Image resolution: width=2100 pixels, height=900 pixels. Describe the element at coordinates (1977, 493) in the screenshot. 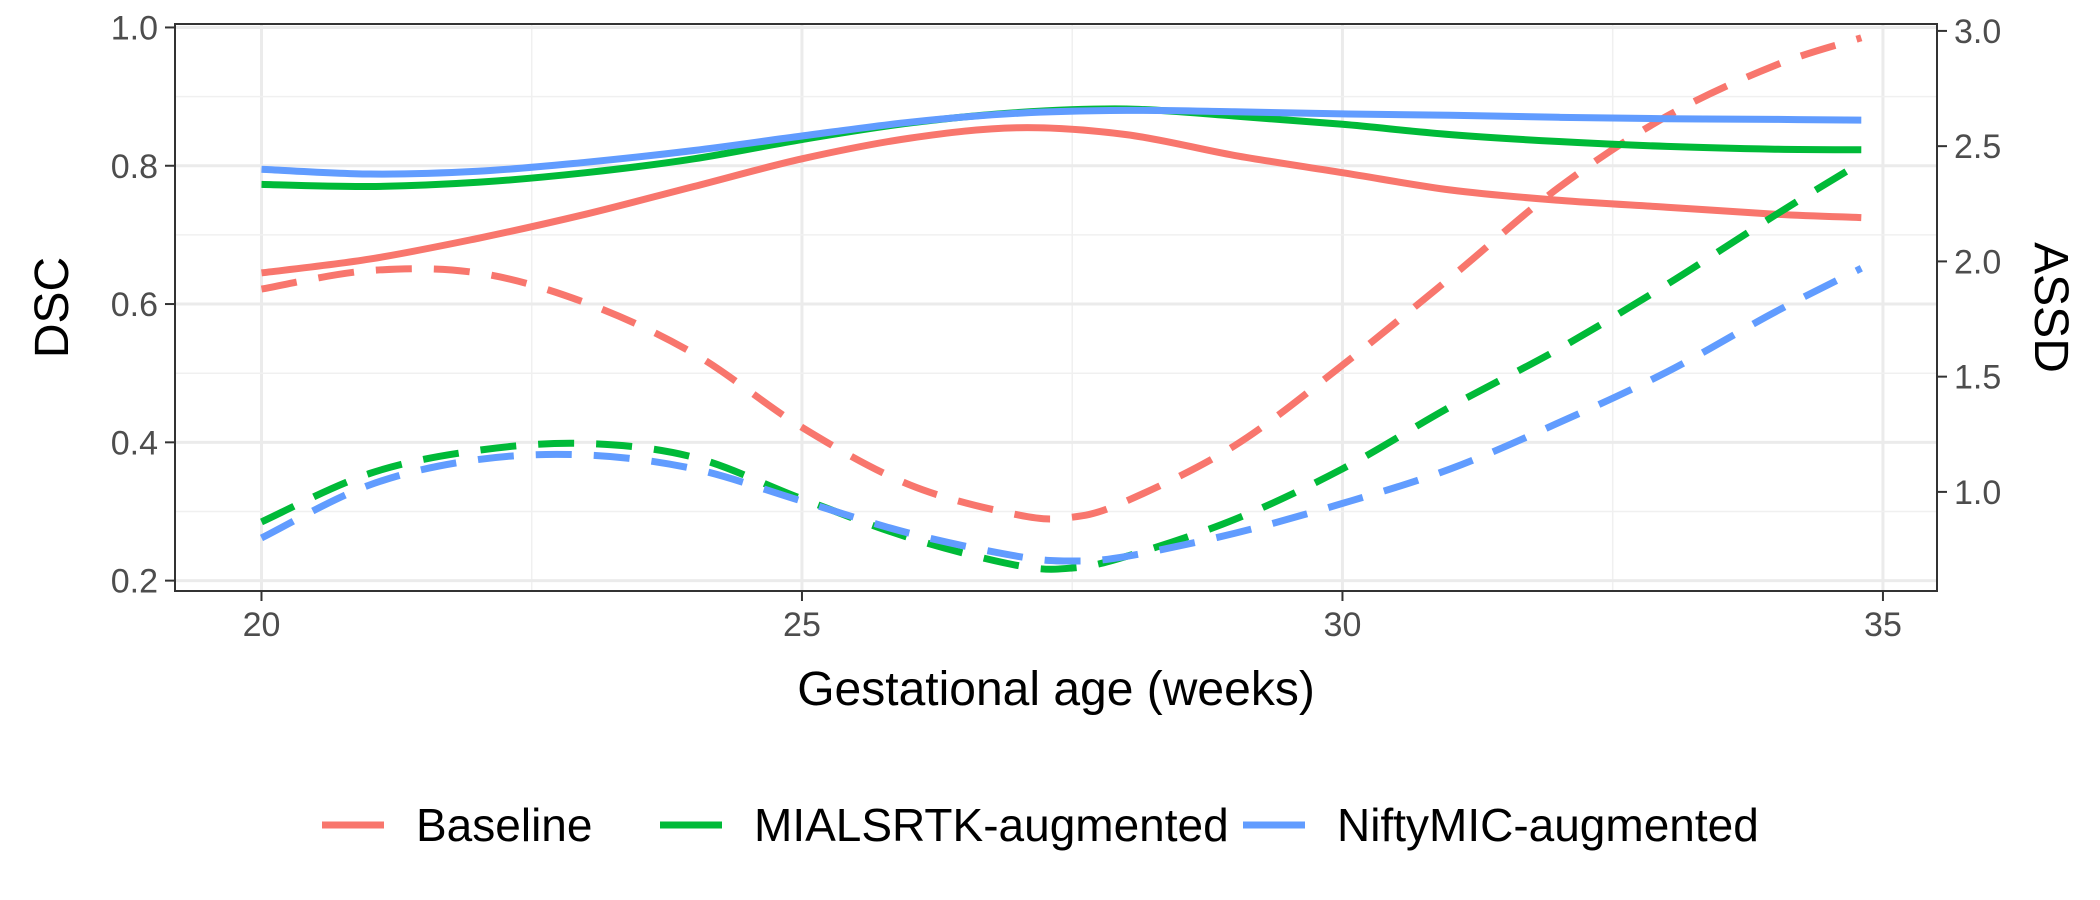

I see `y-right-tick-label: 1.0` at that location.